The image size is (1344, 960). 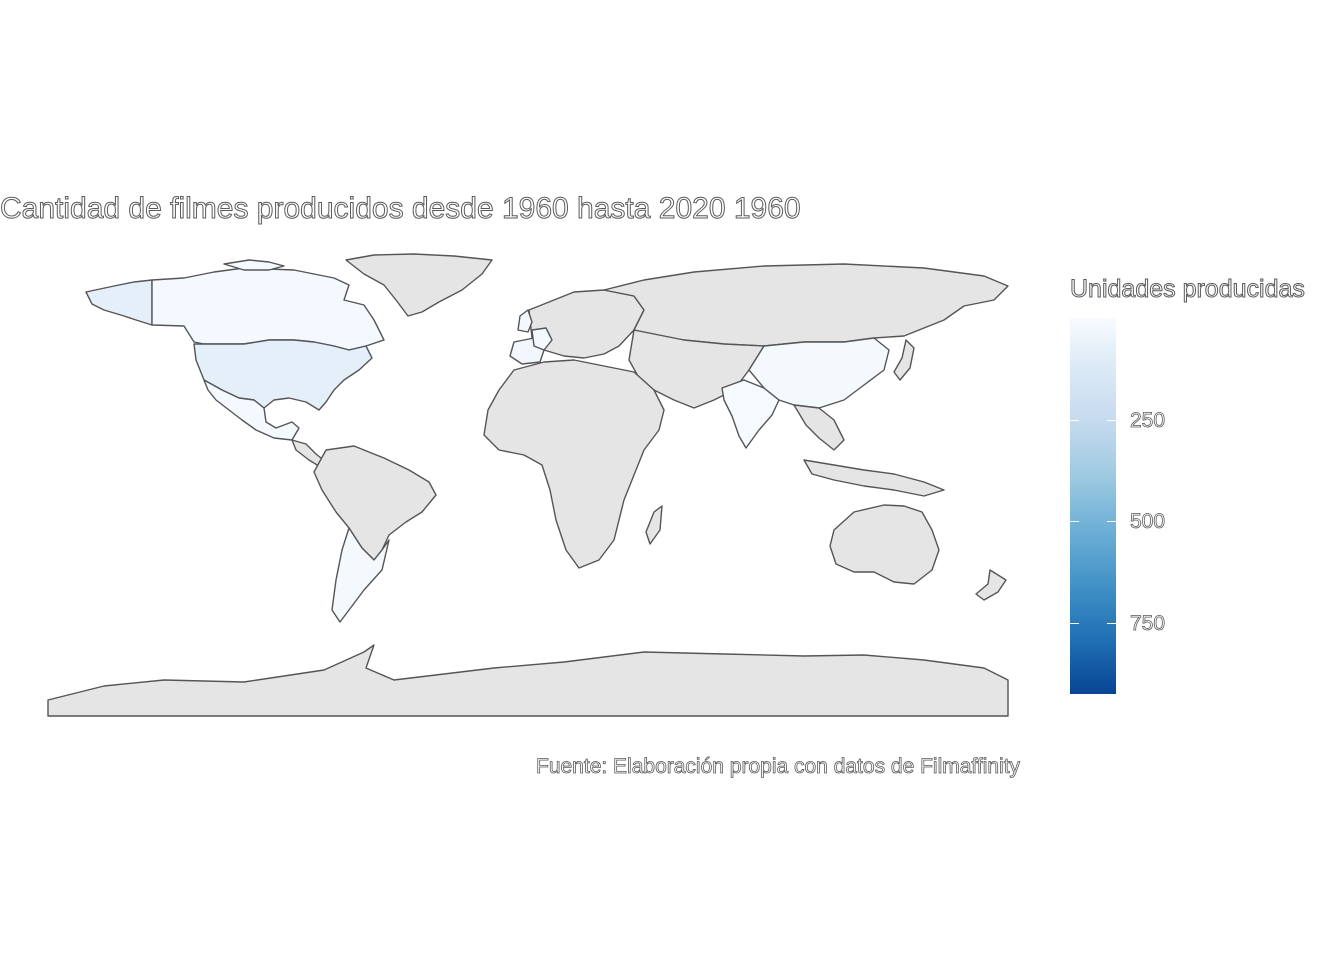 I want to click on legend-tick-label: 500, so click(x=1148, y=521).